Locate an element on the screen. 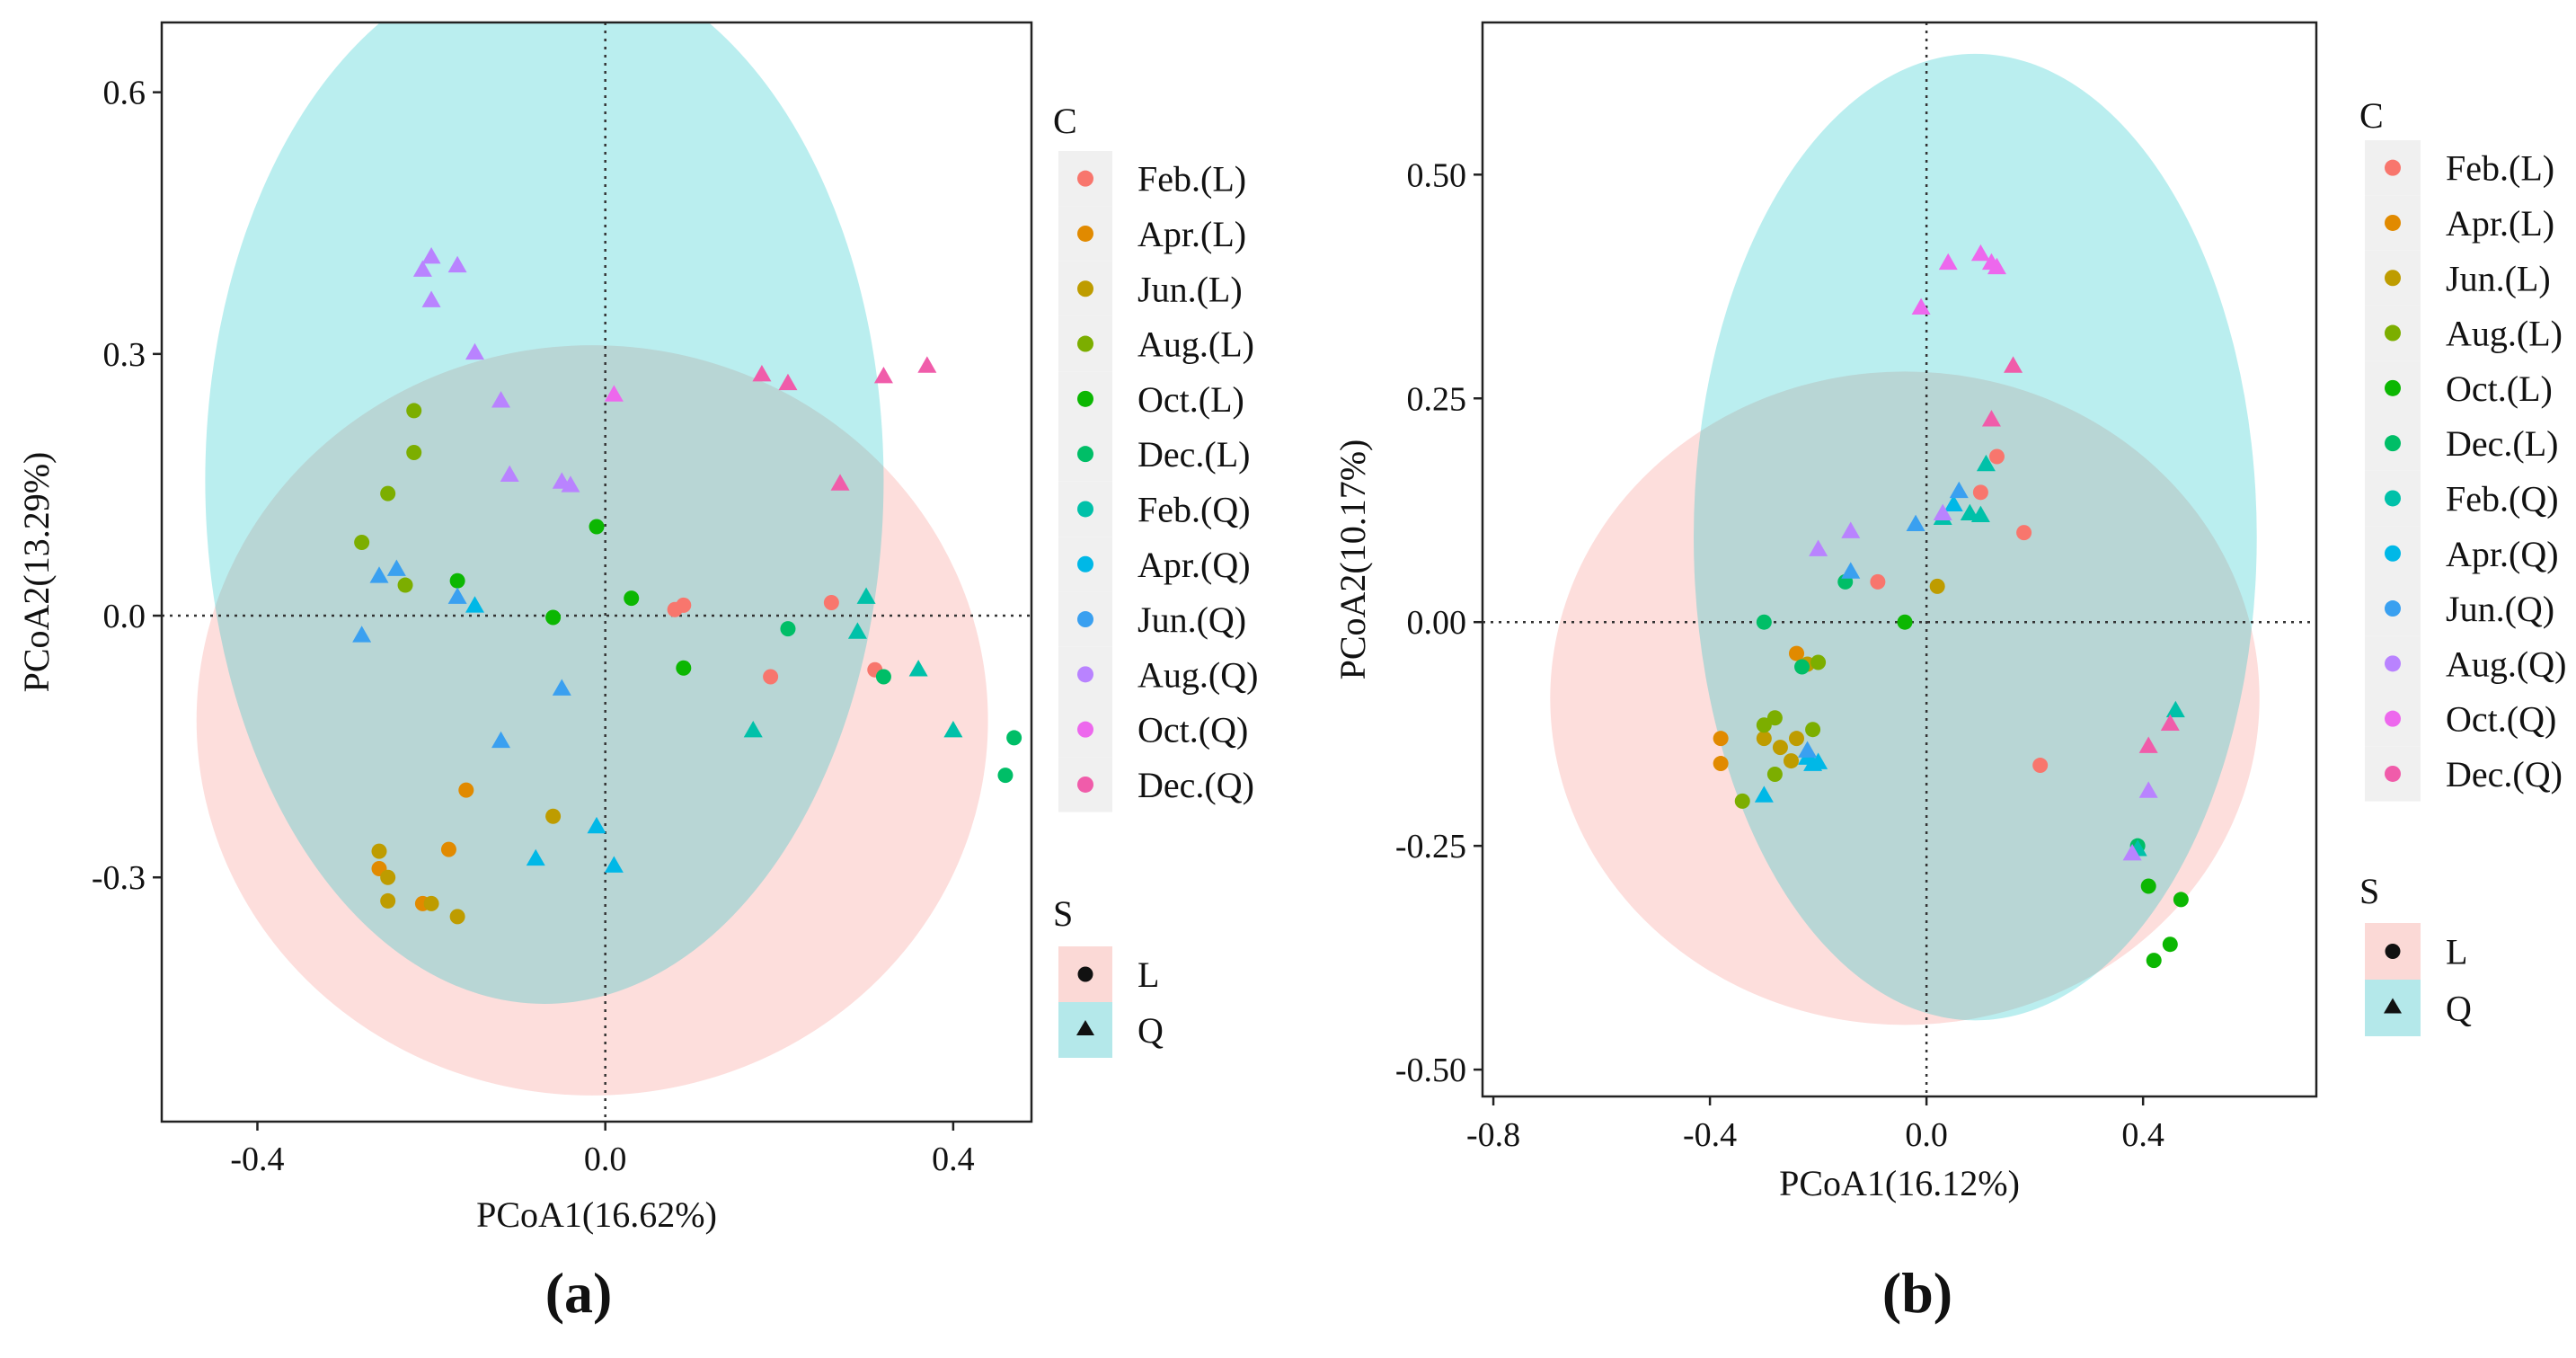 This screenshot has width=2576, height=1358. panel-label: (a) is located at coordinates (579, 1293).